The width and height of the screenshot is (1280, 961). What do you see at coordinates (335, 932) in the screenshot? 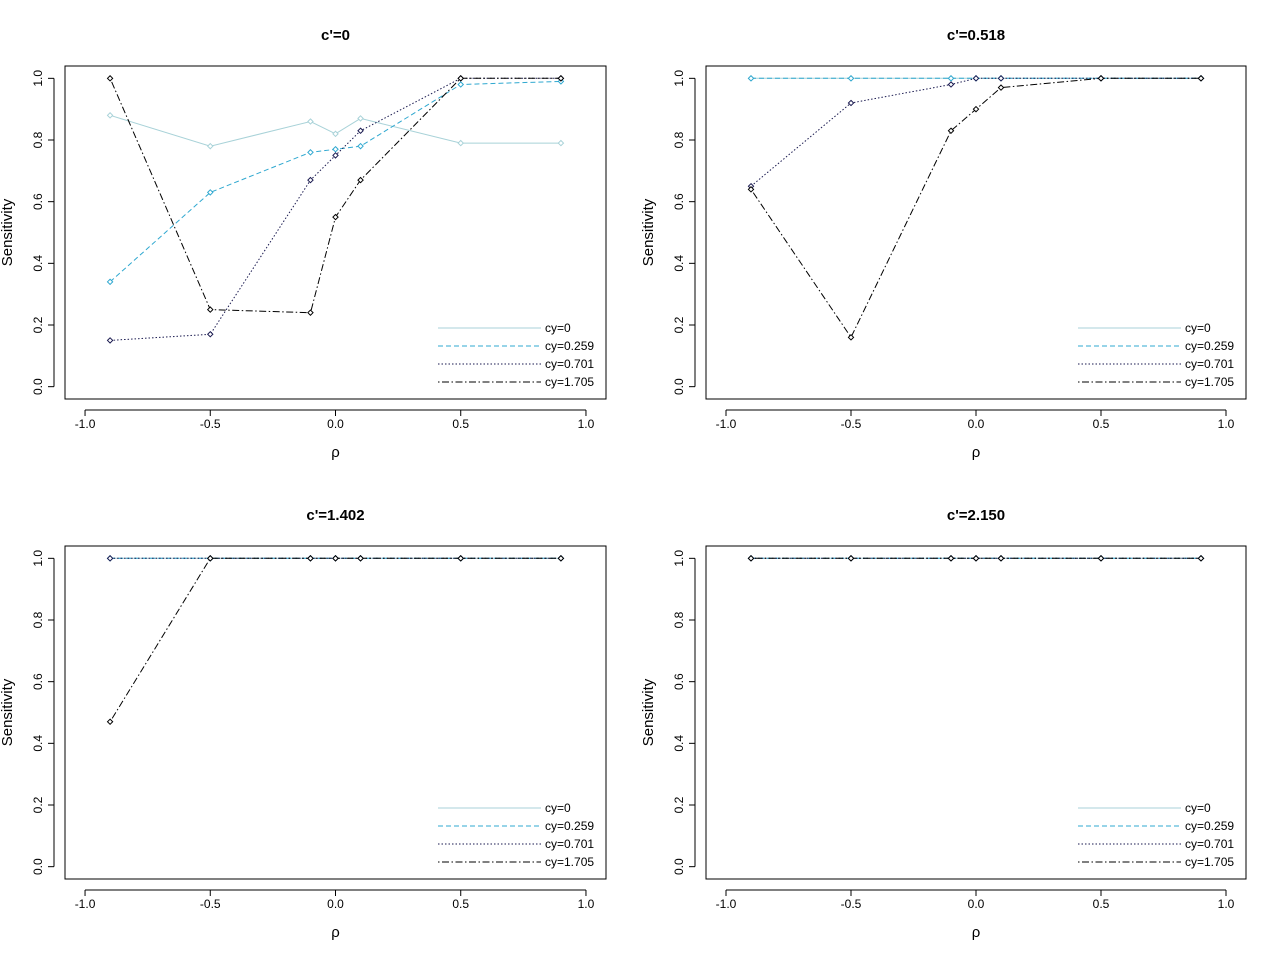
I see `x-axis-label: ρ` at bounding box center [335, 932].